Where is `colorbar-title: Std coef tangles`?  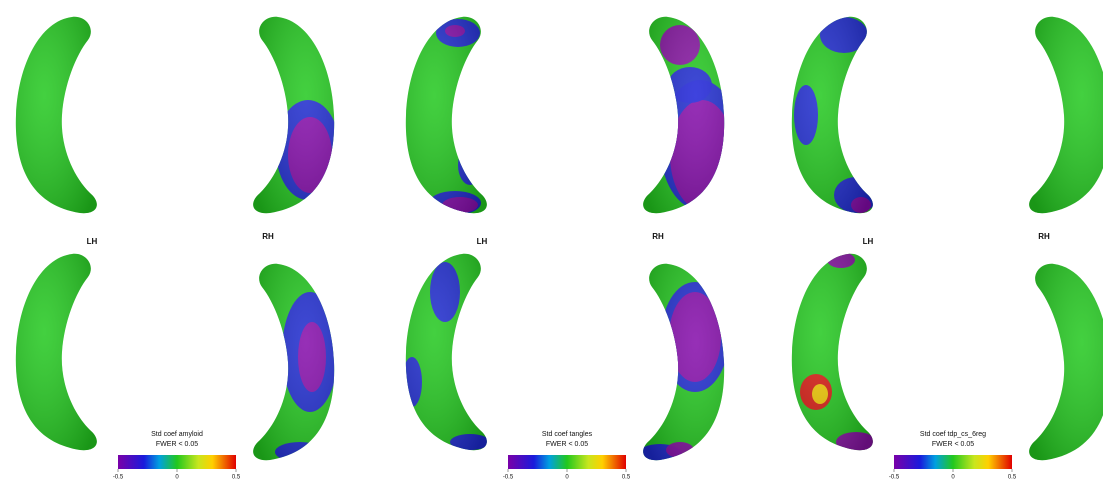 colorbar-title: Std coef tangles is located at coordinates (567, 434).